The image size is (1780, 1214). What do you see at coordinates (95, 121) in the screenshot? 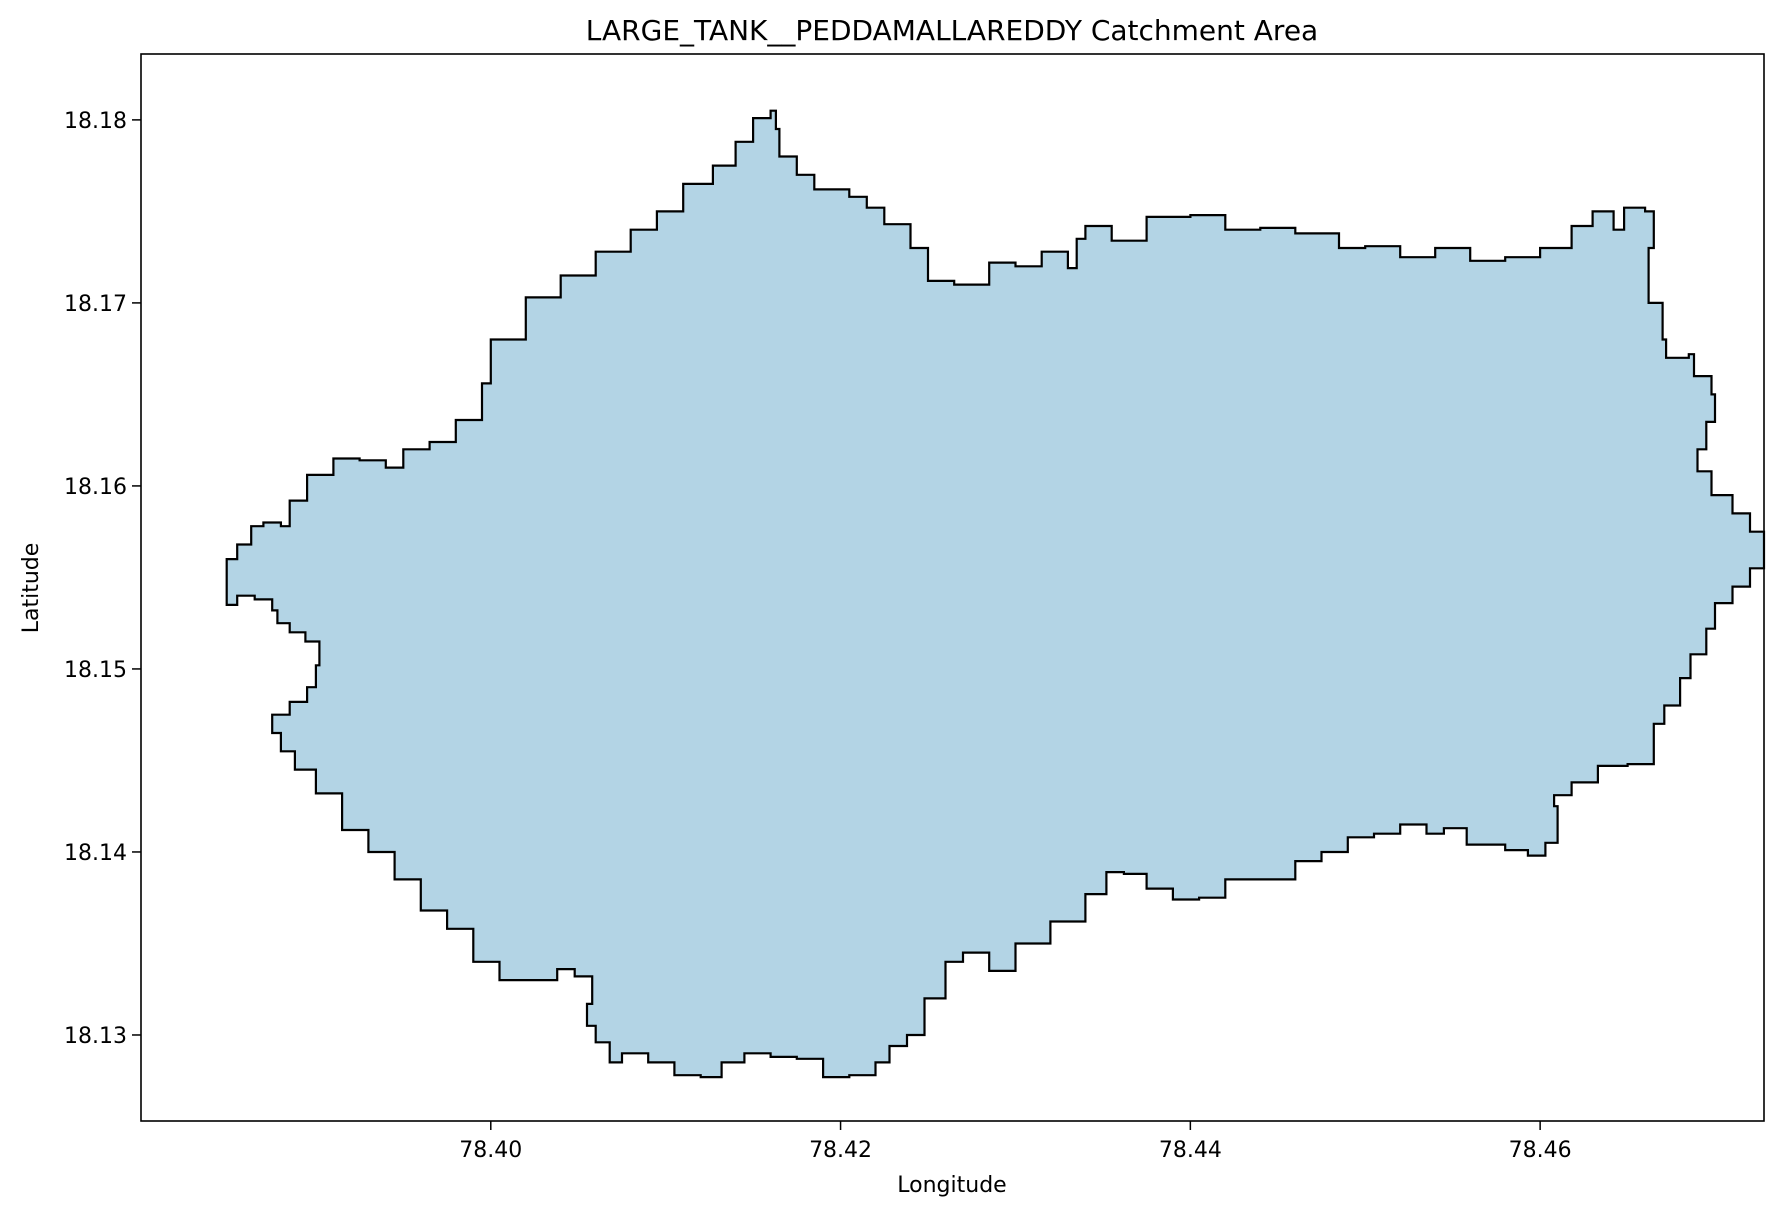
I see `y-tick-label: 18.18` at bounding box center [95, 121].